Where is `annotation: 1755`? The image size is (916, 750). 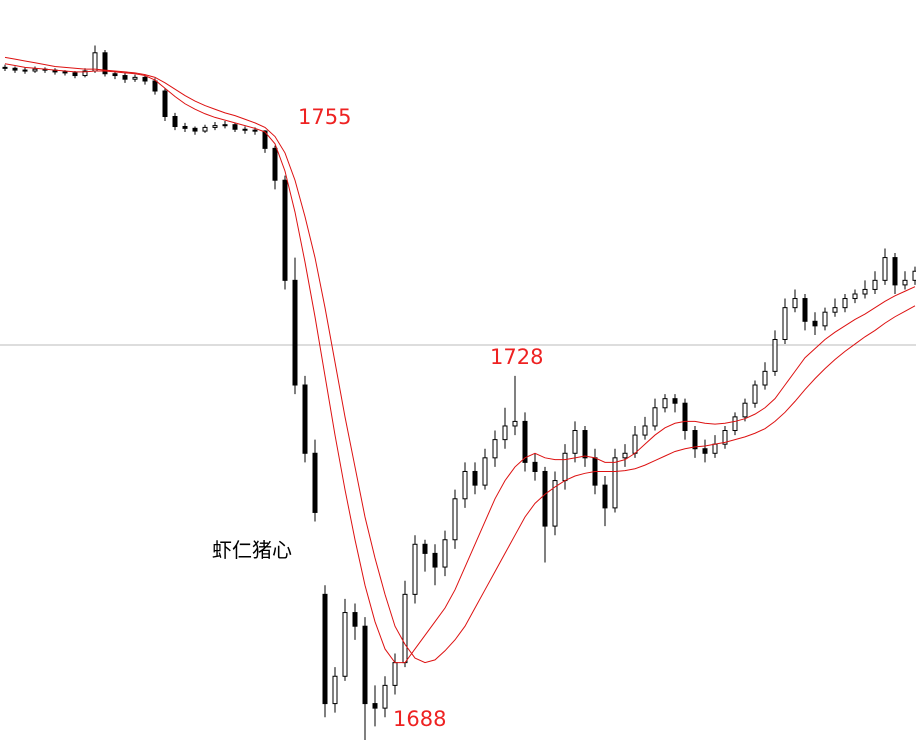 annotation: 1755 is located at coordinates (324, 117).